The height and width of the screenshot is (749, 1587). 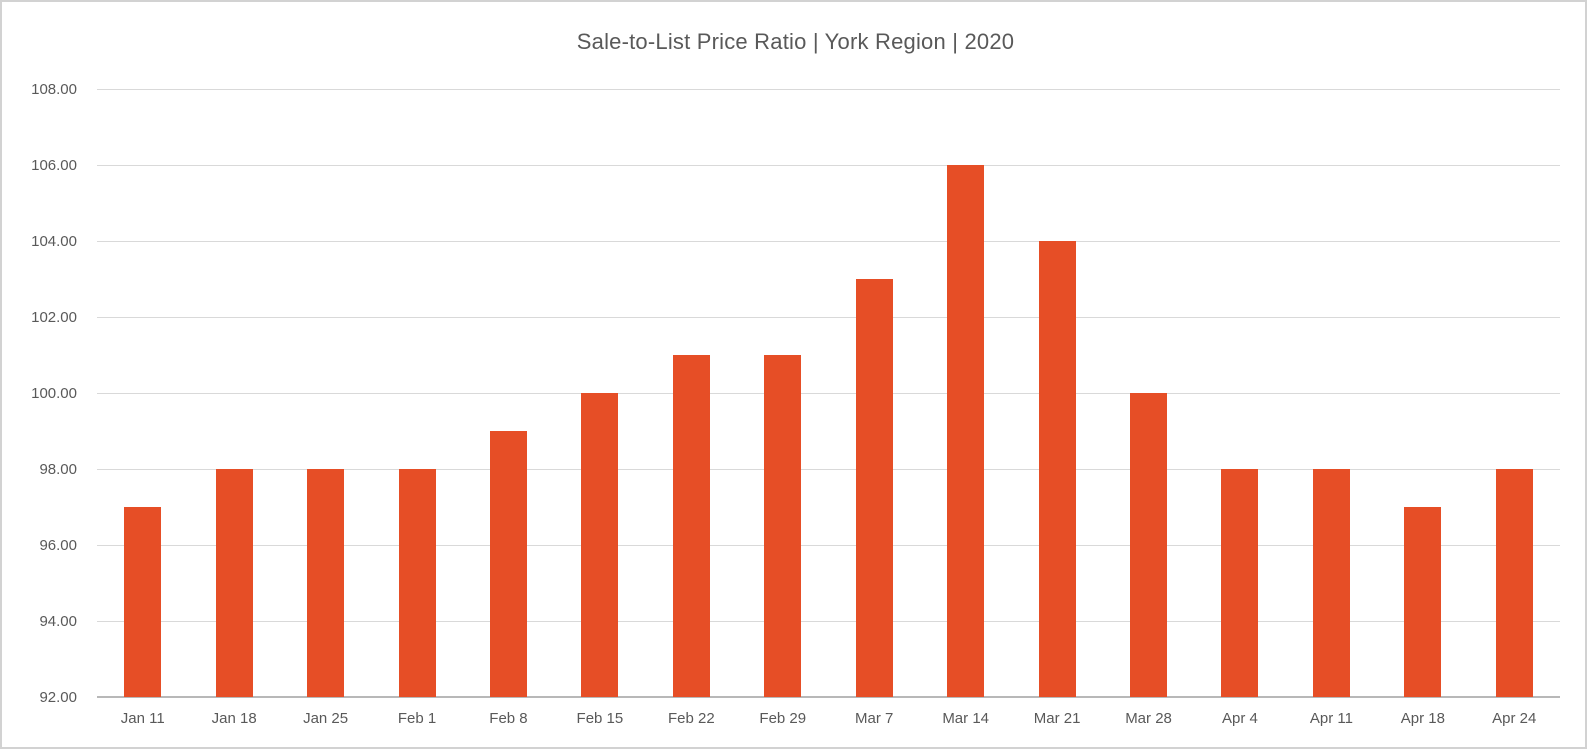 I want to click on x-axis-tick-label: Apr 4, so click(x=1240, y=718).